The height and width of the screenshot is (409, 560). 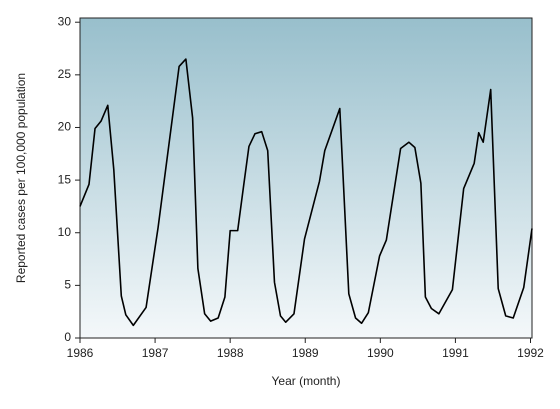 I want to click on x-tick-label: 1989, so click(x=305, y=353).